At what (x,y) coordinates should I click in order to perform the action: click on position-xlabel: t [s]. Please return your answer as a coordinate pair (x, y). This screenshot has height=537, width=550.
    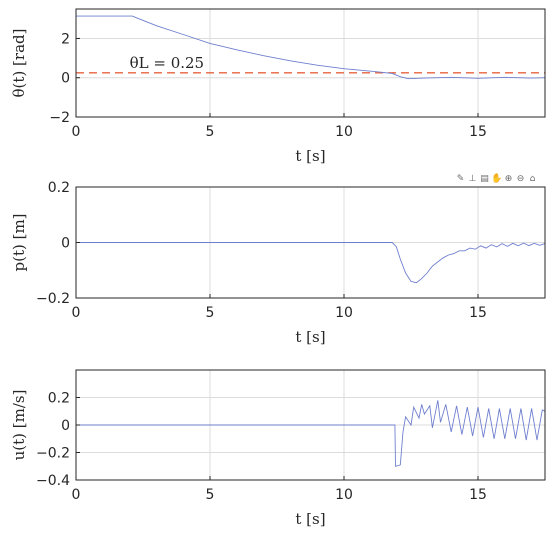
    Looking at the image, I should click on (310, 337).